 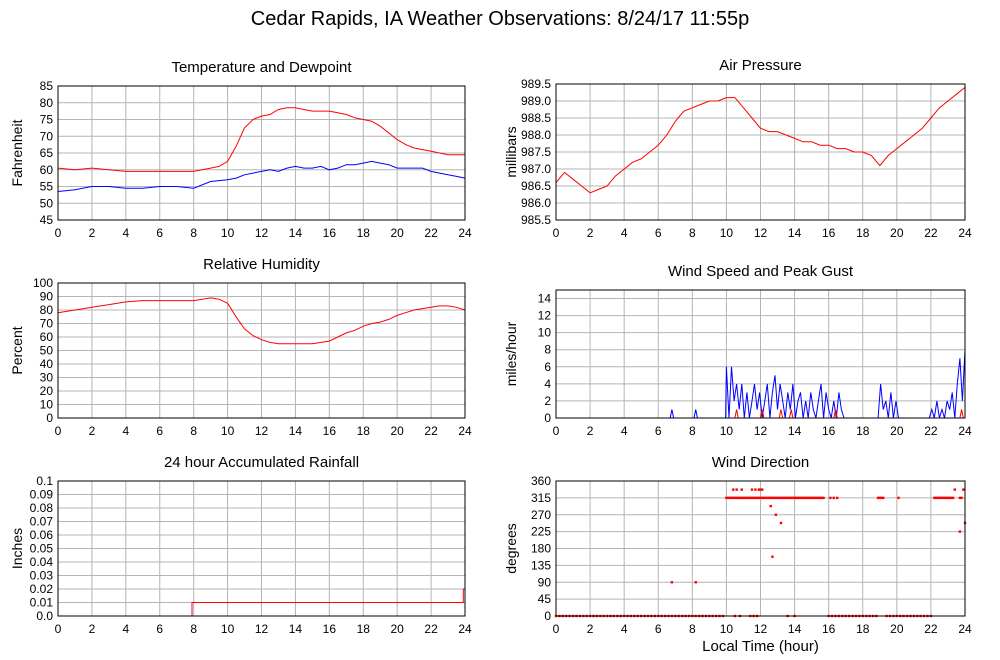 I want to click on rain-x-tick-label: 16, so click(x=330, y=629).